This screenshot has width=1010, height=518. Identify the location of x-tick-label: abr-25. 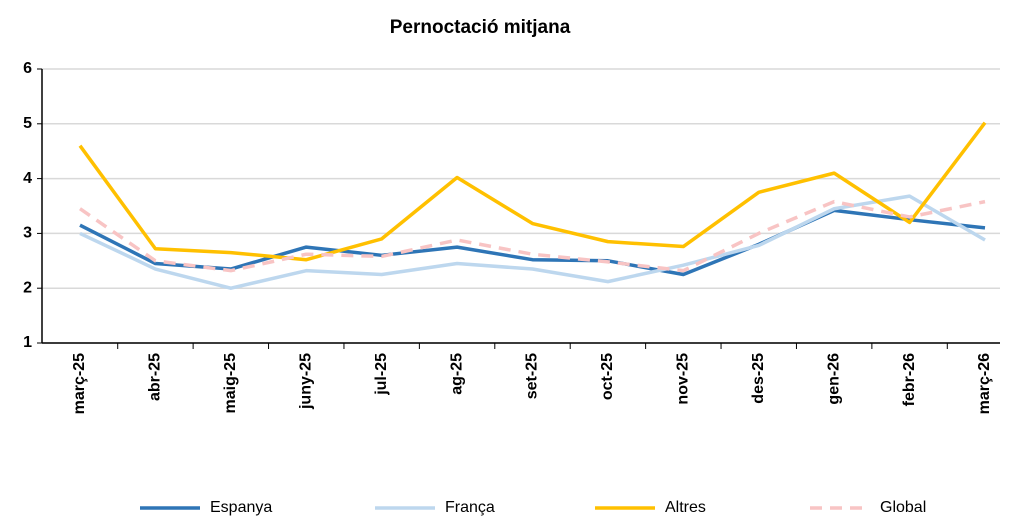
(155, 377).